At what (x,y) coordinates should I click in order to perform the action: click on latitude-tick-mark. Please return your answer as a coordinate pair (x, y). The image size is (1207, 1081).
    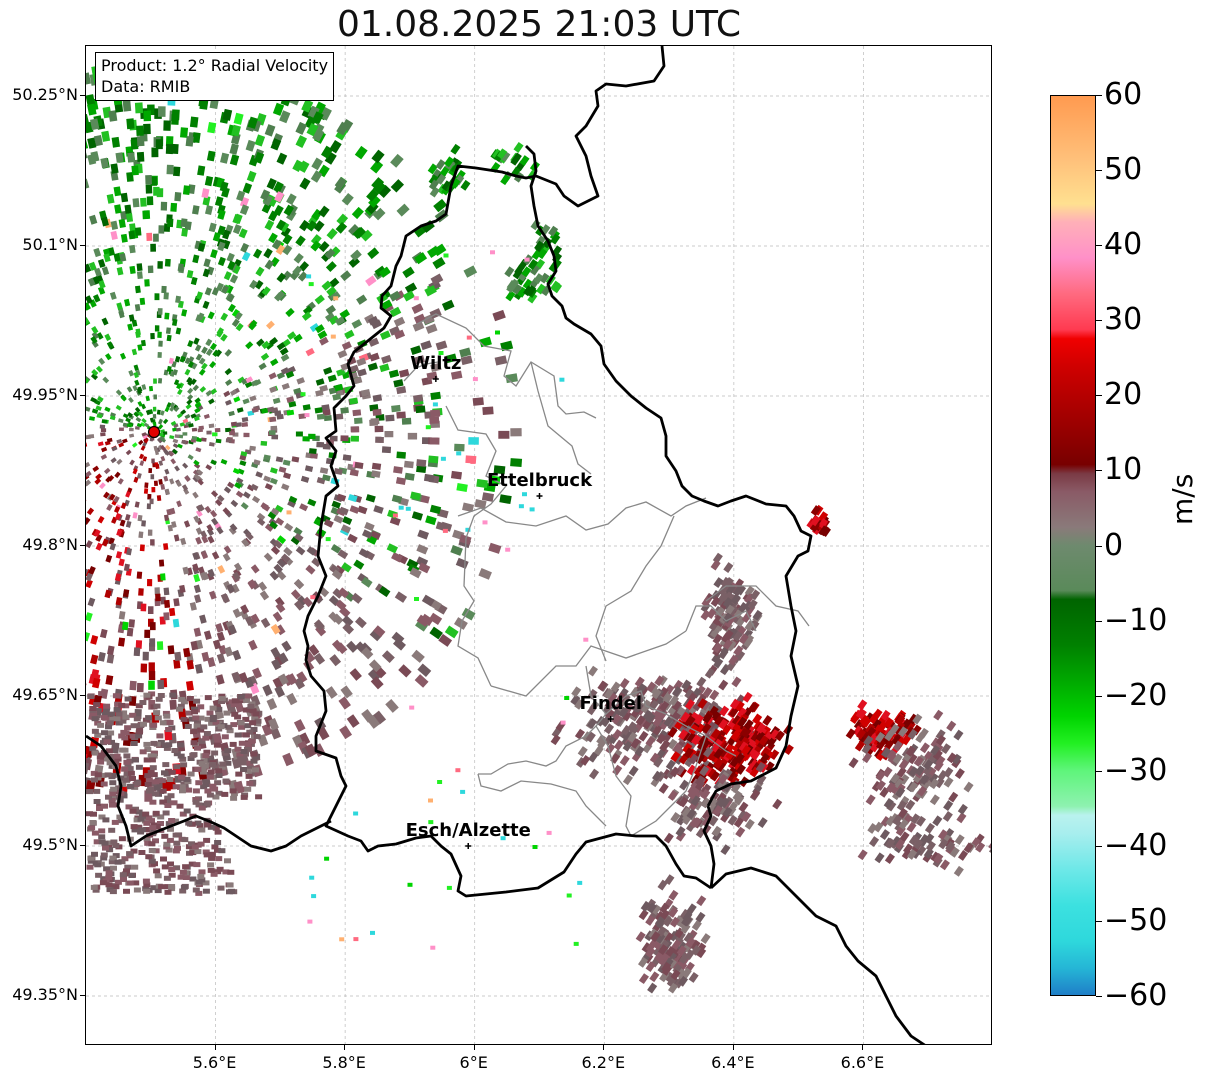
    Looking at the image, I should click on (82, 995).